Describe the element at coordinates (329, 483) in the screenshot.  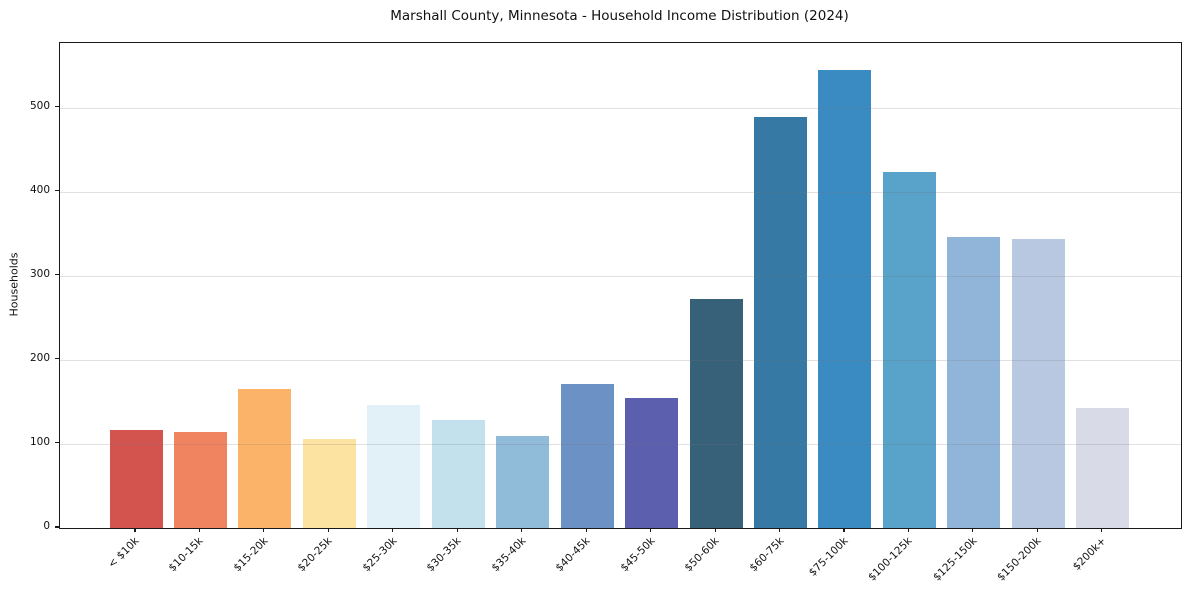
I see `bar-$20-25k` at that location.